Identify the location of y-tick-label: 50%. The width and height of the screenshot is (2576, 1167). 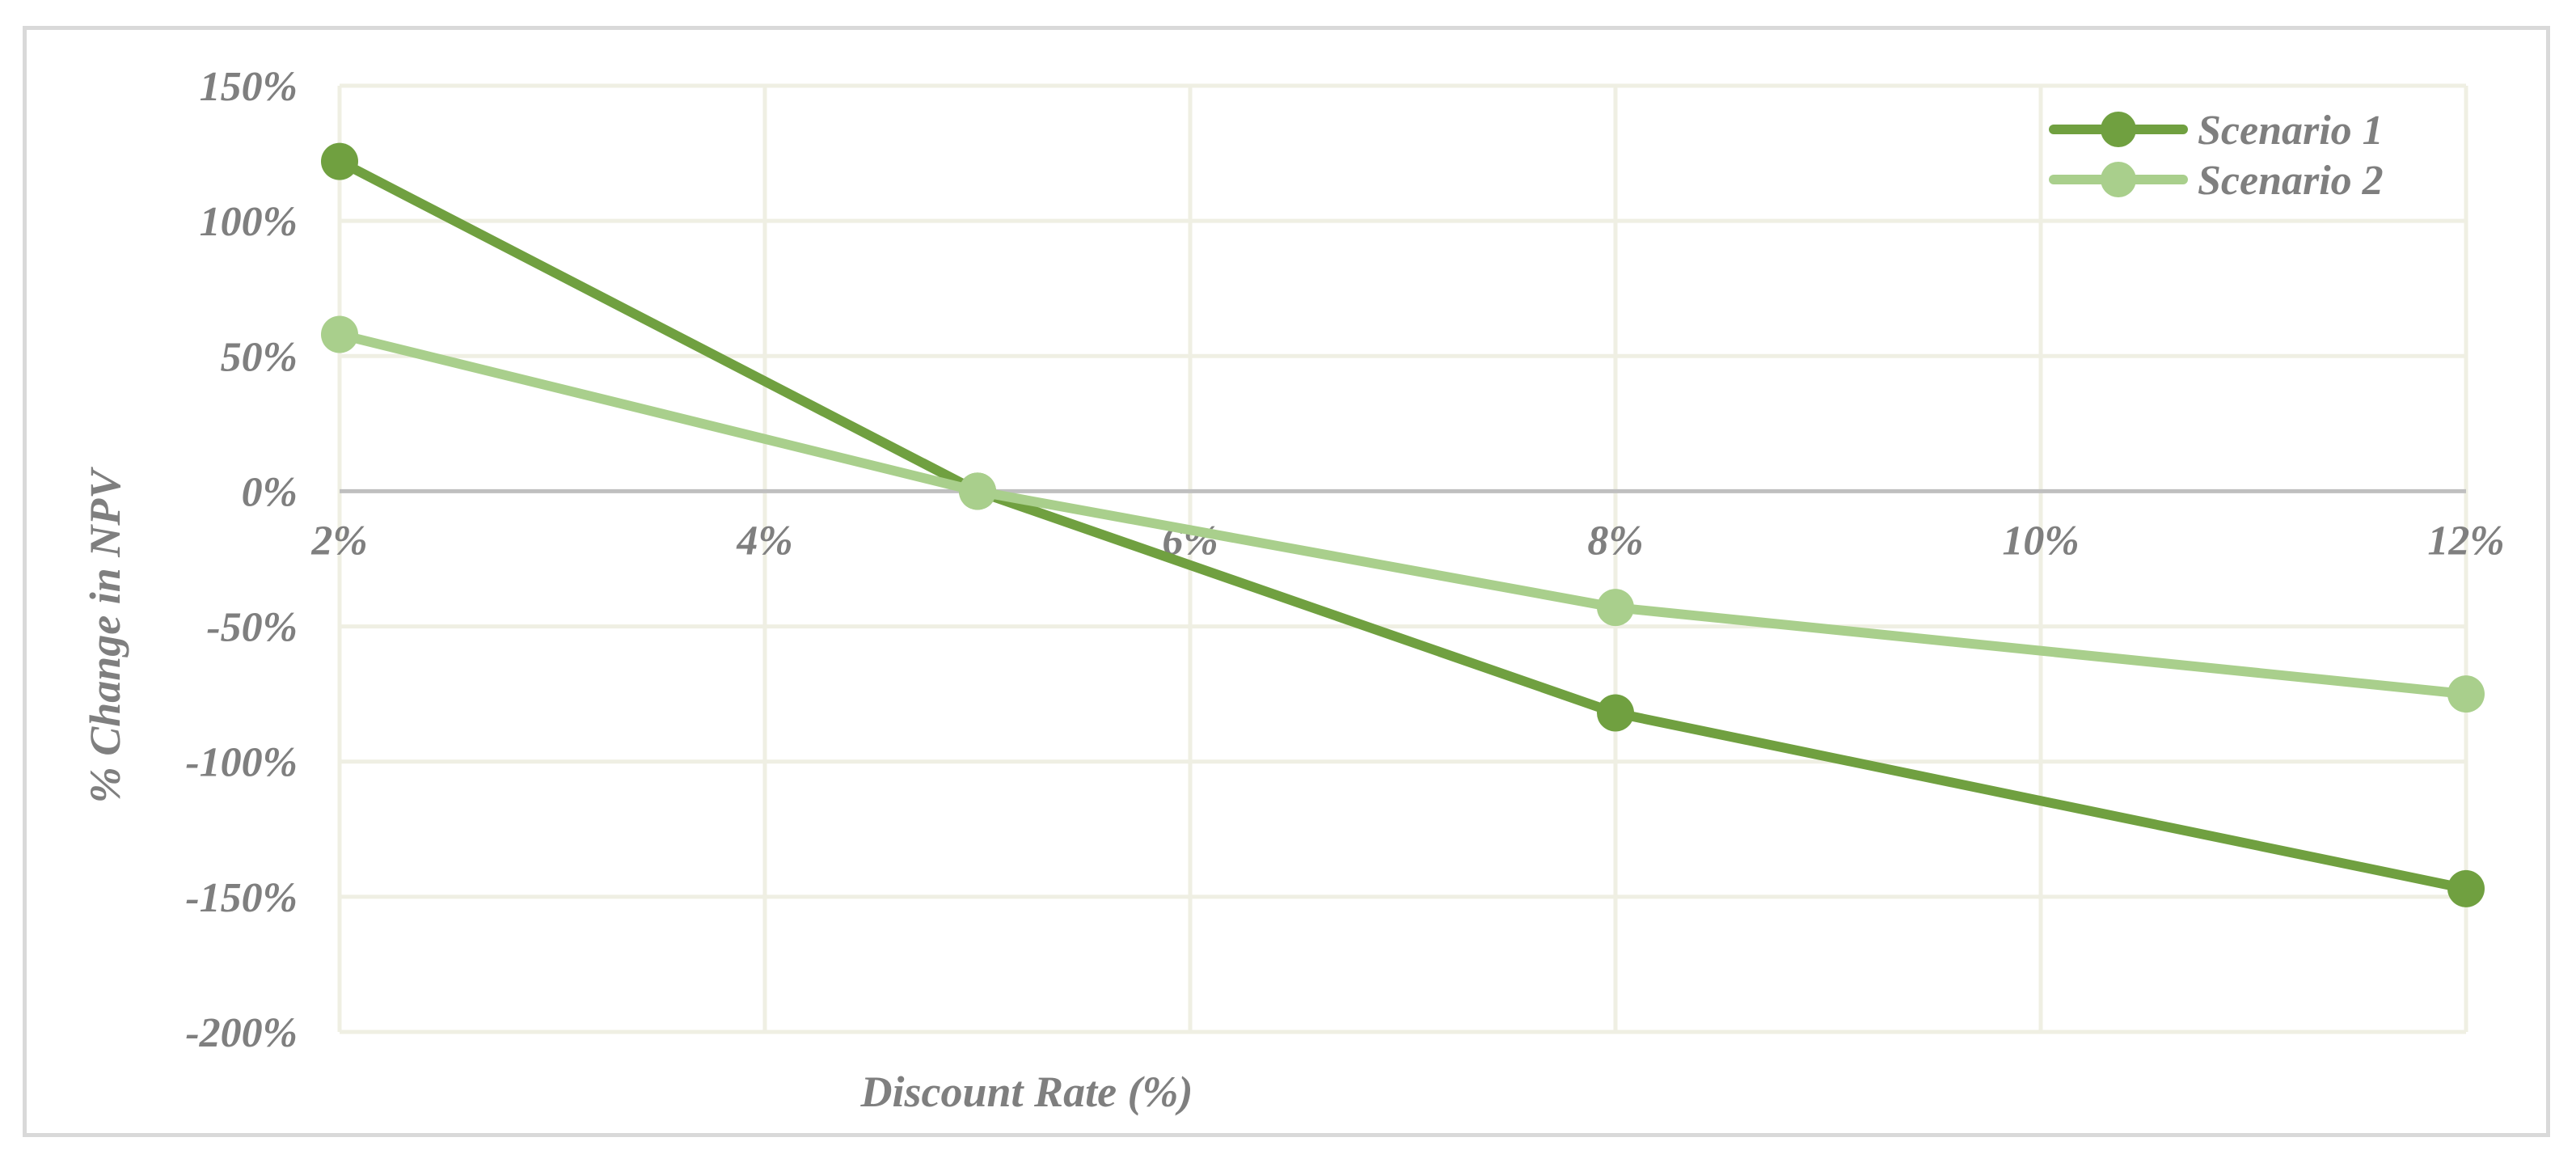
(259, 357).